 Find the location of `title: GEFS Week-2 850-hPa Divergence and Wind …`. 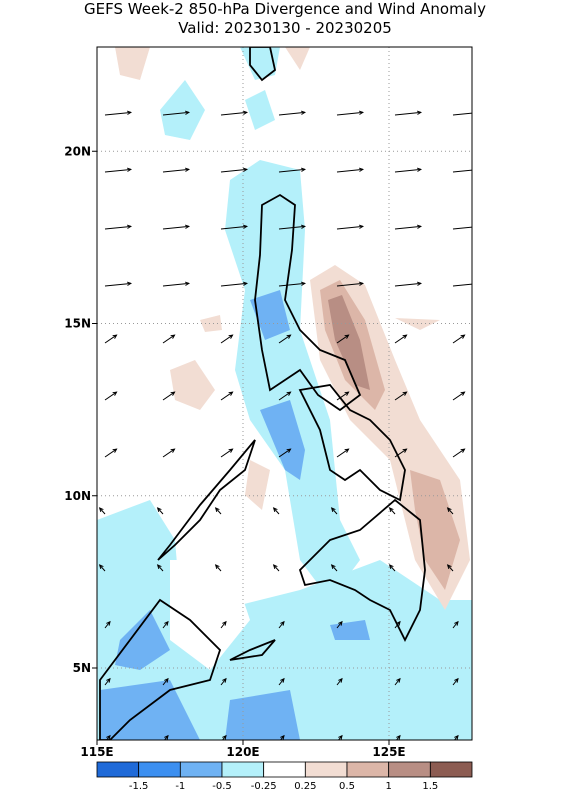

title: GEFS Week-2 850-hPa Divergence and Wind … is located at coordinates (285, 9).